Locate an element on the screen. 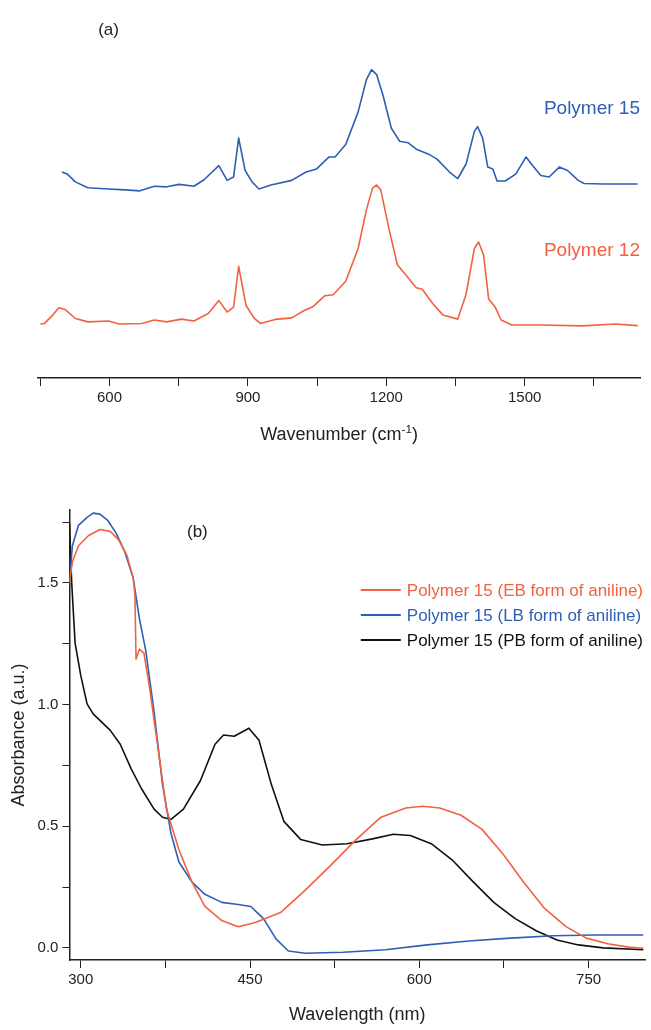 This screenshot has width=651, height=1030. x-axis-title: Wavelength (nm) is located at coordinates (357, 1014).